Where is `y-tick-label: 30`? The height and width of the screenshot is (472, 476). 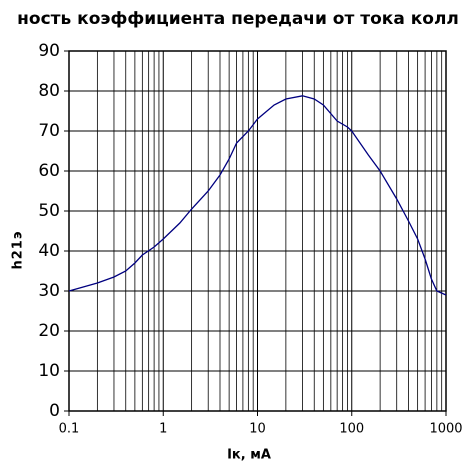 y-tick-label: 30 is located at coordinates (49, 291).